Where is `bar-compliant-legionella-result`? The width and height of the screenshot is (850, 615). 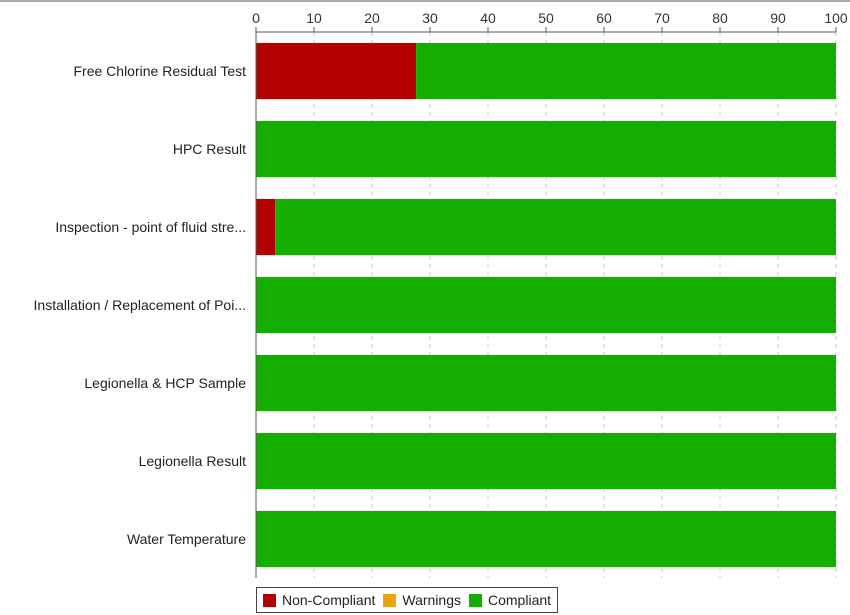 bar-compliant-legionella-result is located at coordinates (546, 461).